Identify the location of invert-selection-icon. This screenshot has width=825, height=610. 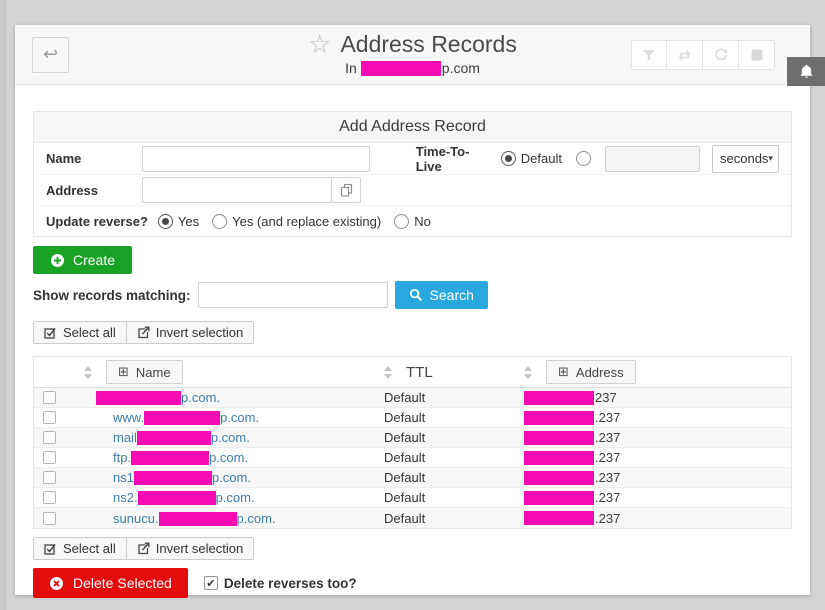
(144, 332).